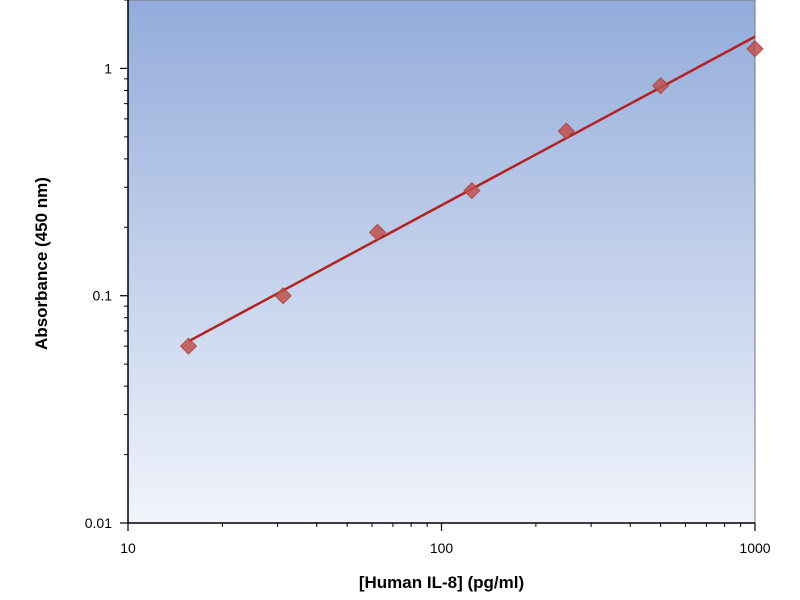  Describe the element at coordinates (128, 548) in the screenshot. I see `x-tick-label: 10` at that location.